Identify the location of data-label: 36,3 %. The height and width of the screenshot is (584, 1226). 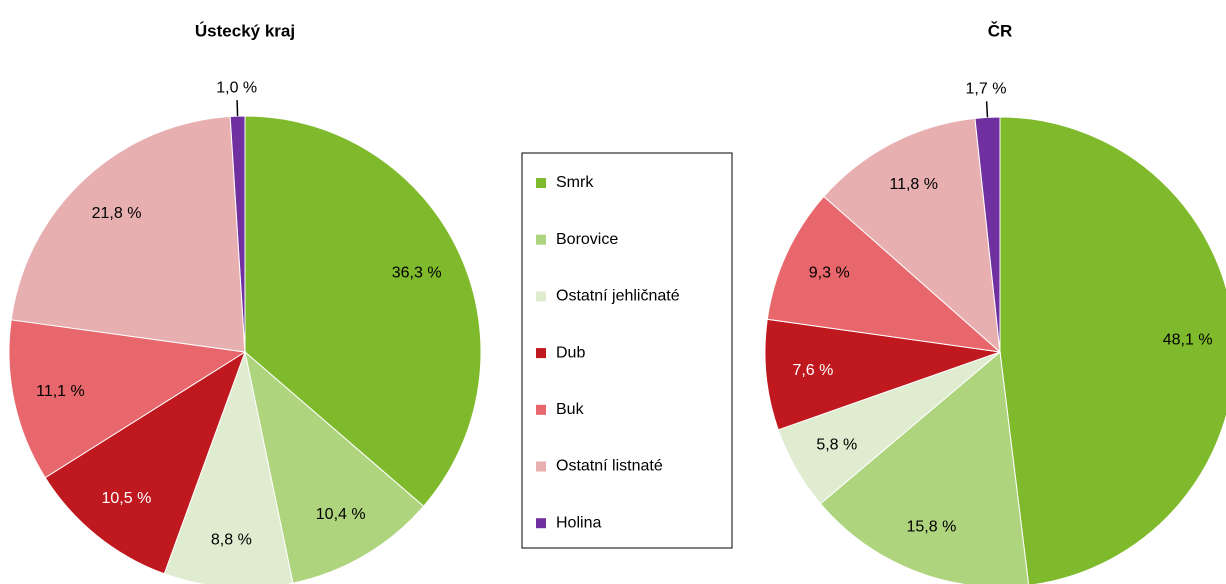
(417, 273).